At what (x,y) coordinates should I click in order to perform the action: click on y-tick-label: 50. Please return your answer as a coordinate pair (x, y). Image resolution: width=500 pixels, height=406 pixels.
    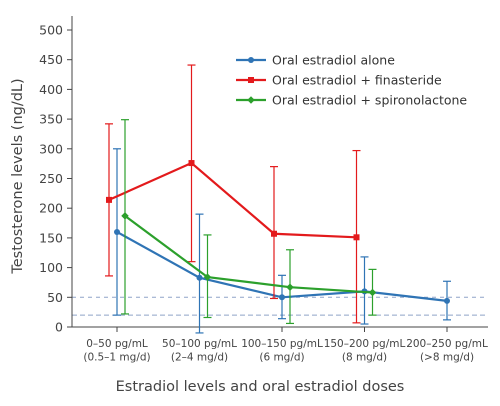
    Looking at the image, I should click on (55, 297).